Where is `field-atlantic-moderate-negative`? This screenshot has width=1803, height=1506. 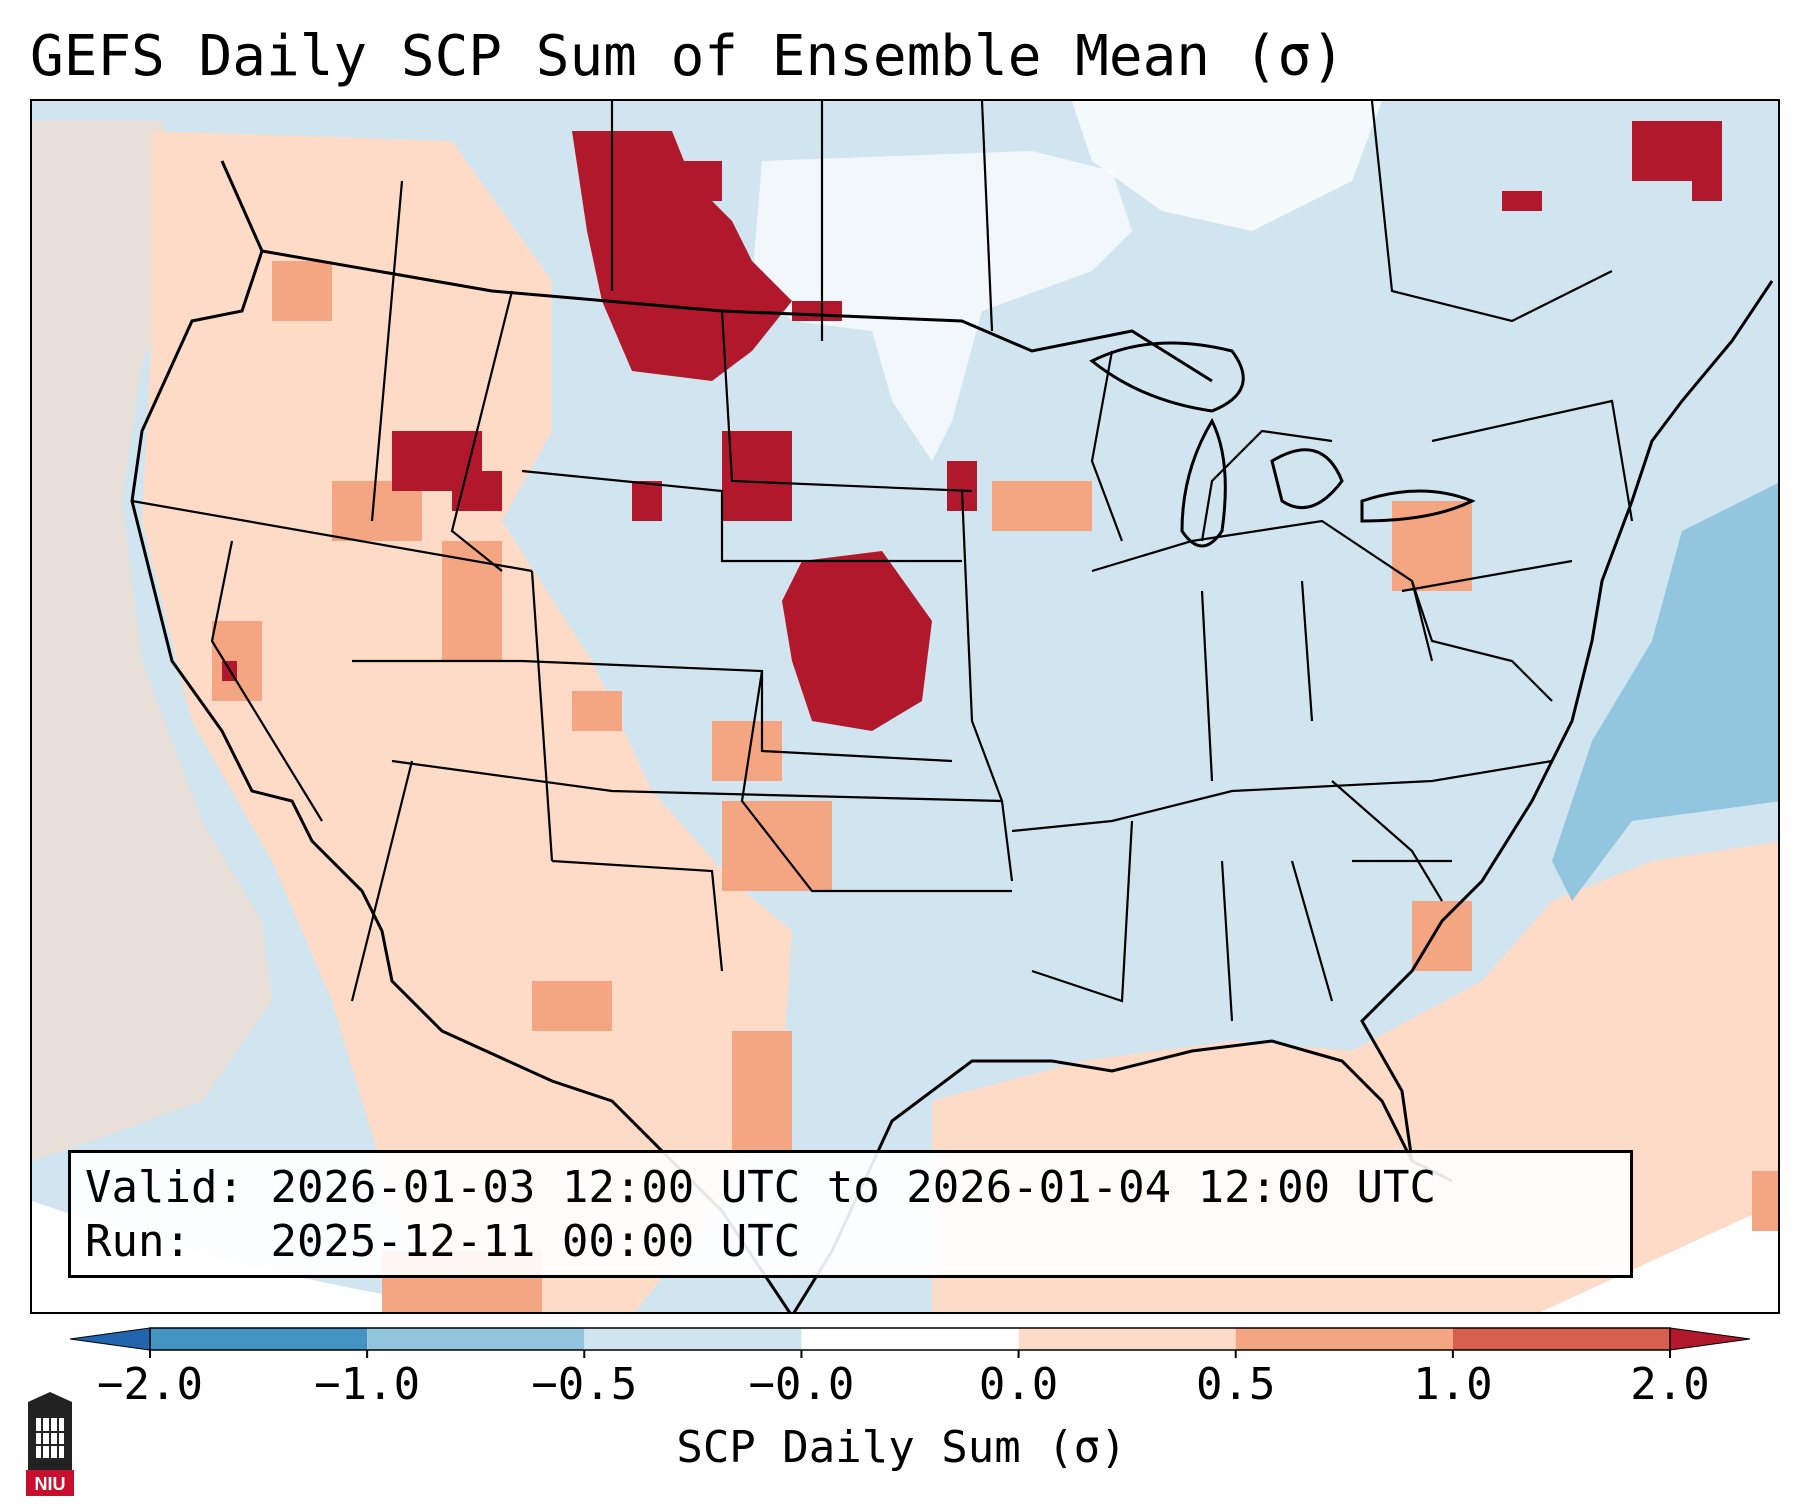 field-atlantic-moderate-negative is located at coordinates (1665, 692).